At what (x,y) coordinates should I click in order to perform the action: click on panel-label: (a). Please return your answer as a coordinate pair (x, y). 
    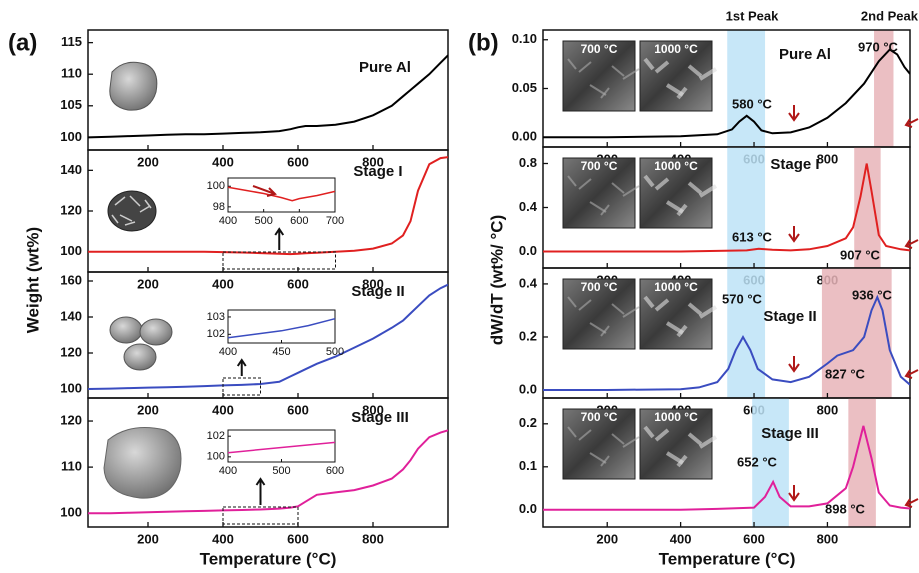
    Looking at the image, I should click on (22, 42).